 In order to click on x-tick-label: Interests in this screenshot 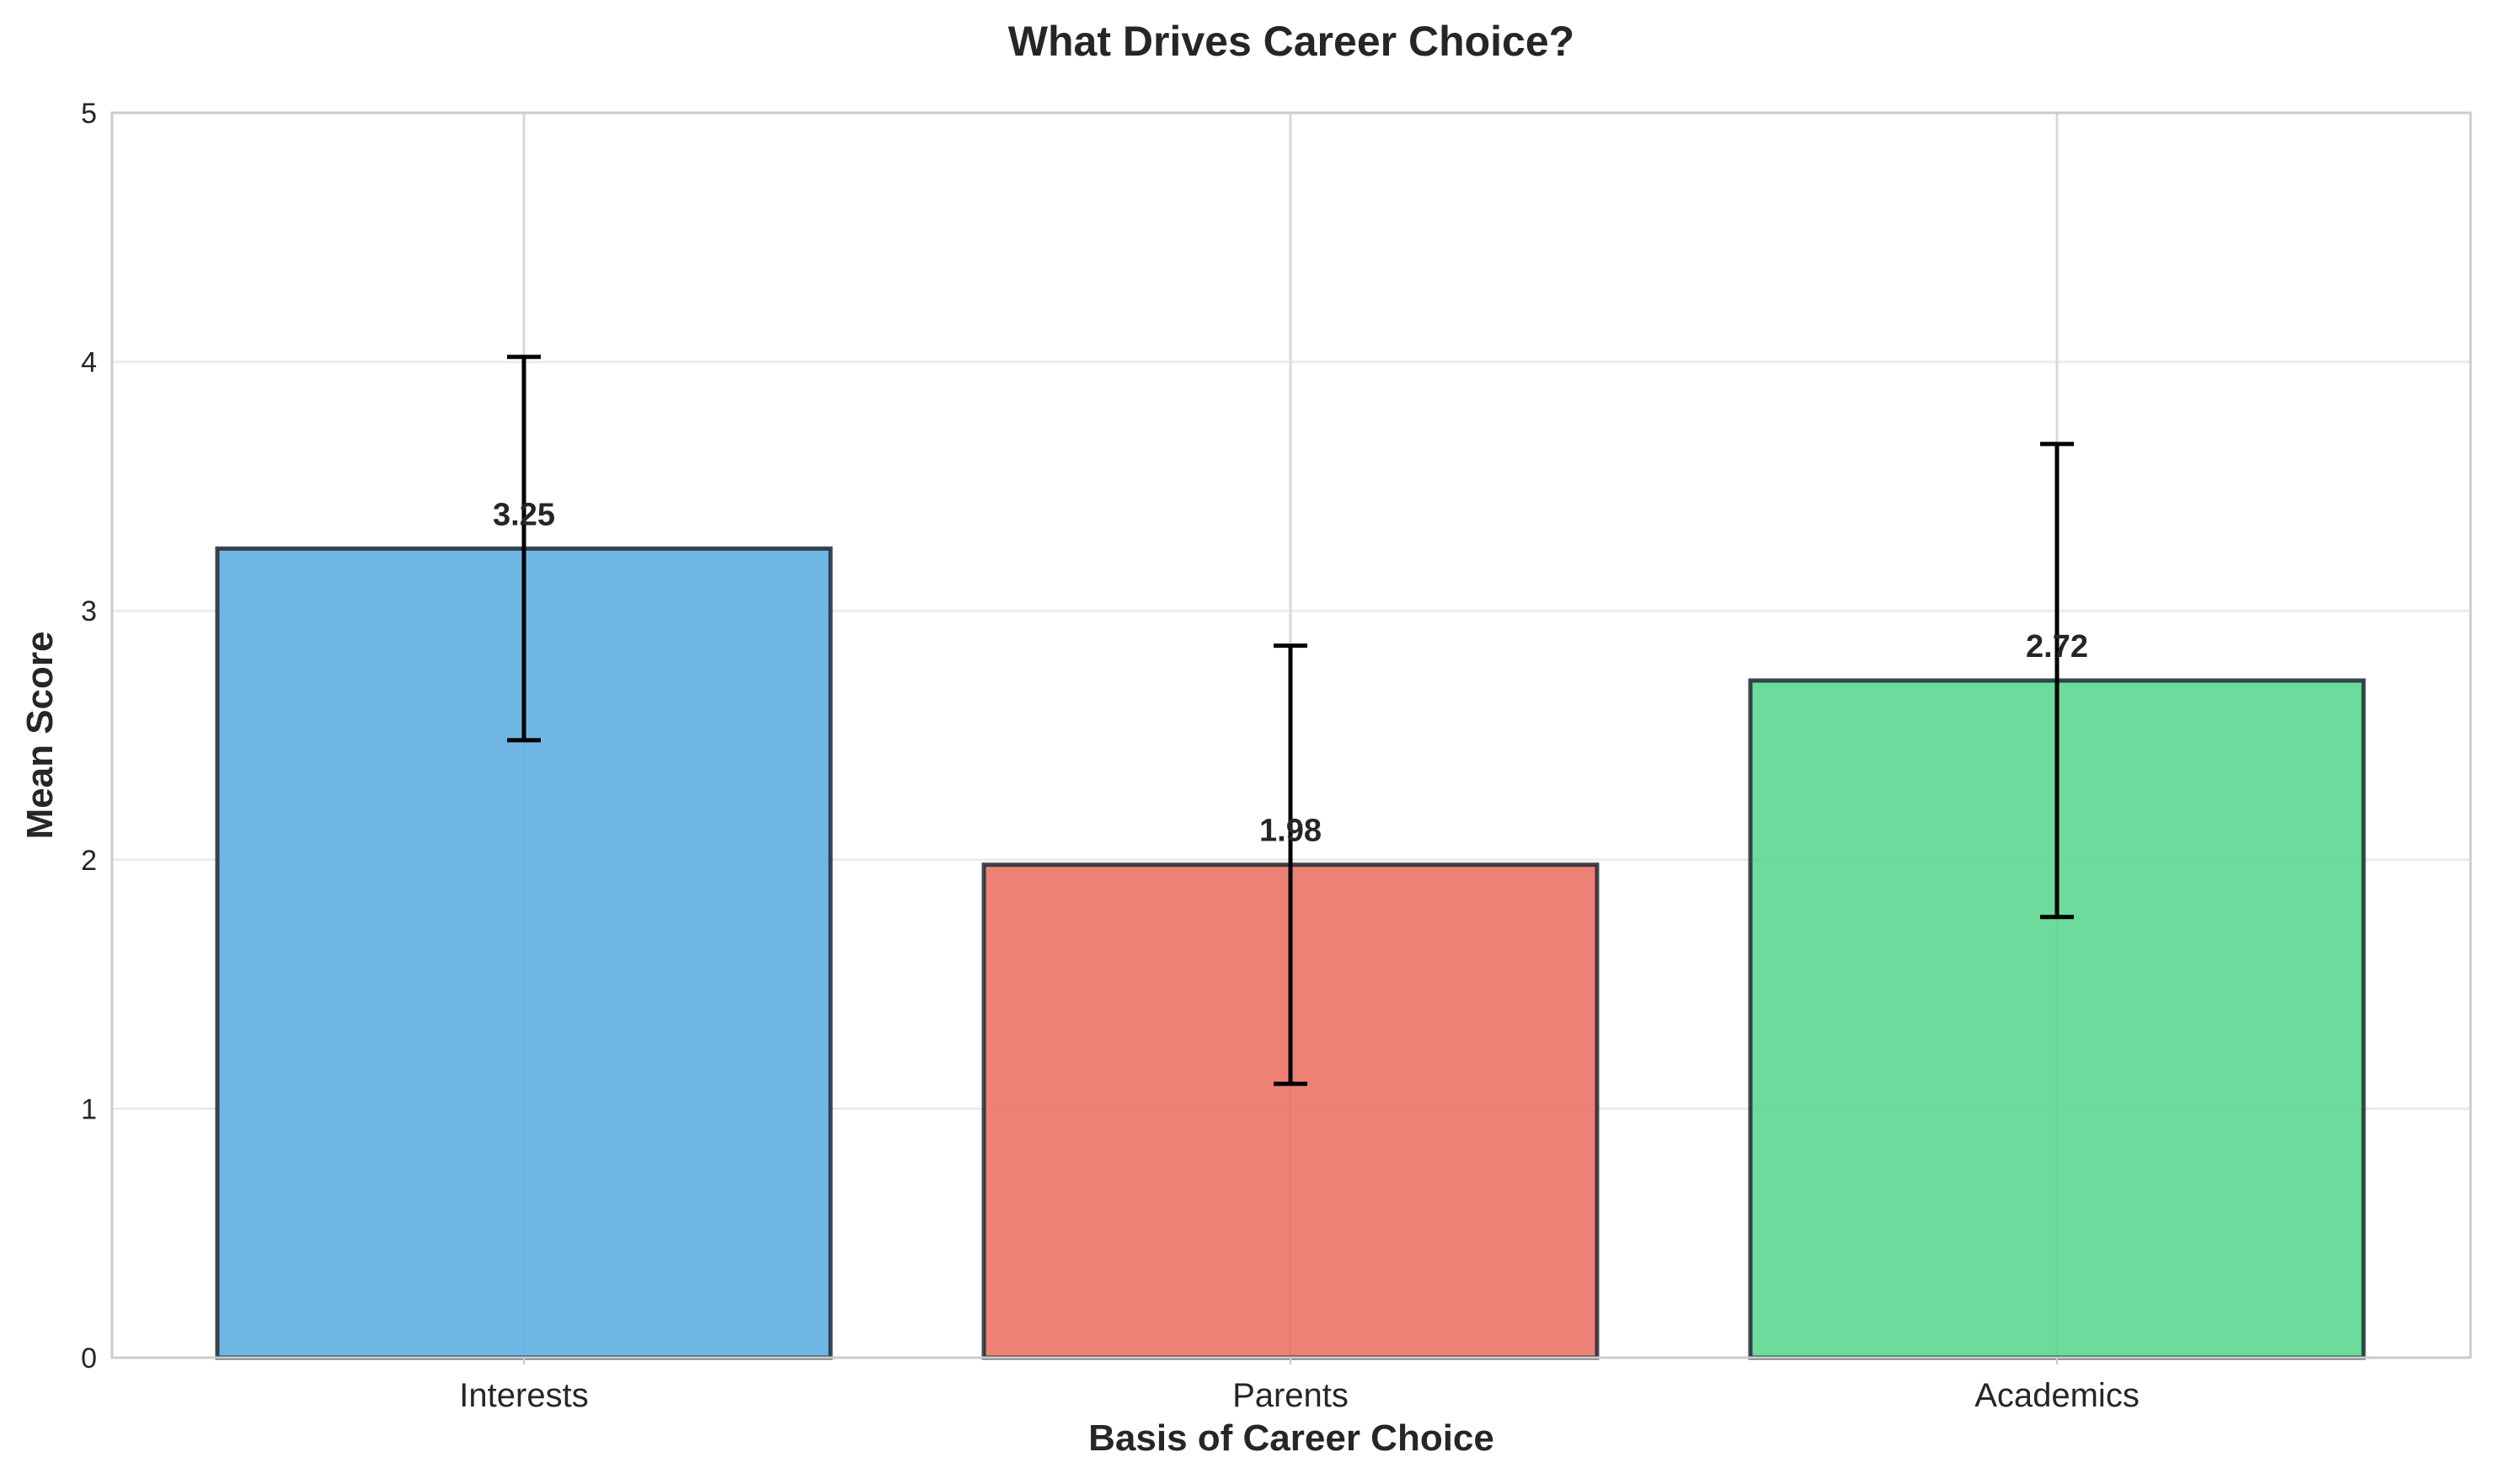, I will do `click(523, 1396)`.